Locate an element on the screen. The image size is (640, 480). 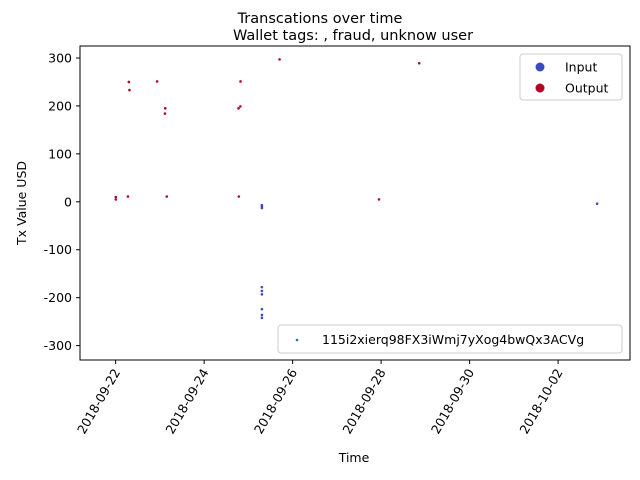
y-tick-label: -300 is located at coordinates (58, 345).